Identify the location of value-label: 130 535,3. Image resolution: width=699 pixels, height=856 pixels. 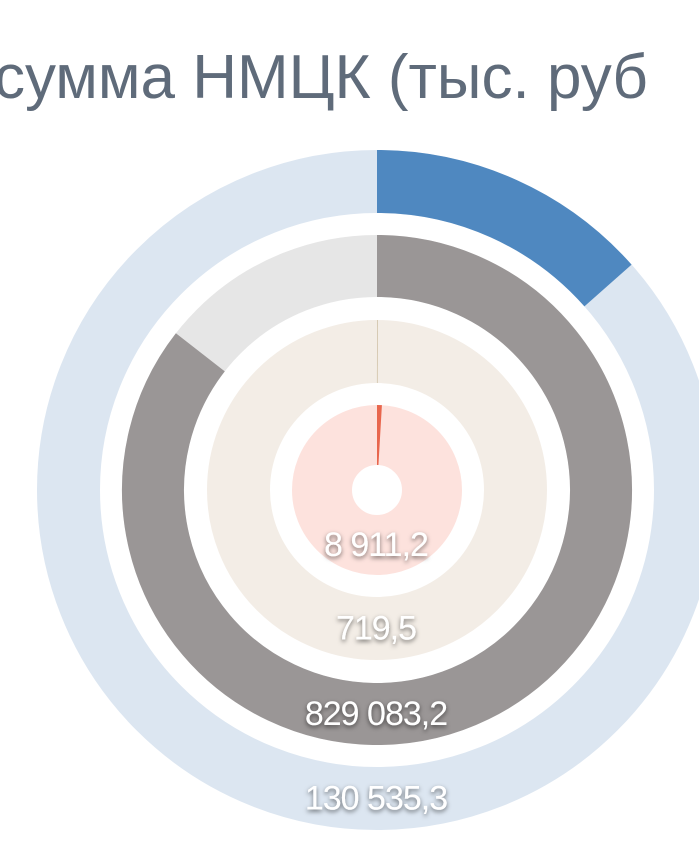
(376, 798).